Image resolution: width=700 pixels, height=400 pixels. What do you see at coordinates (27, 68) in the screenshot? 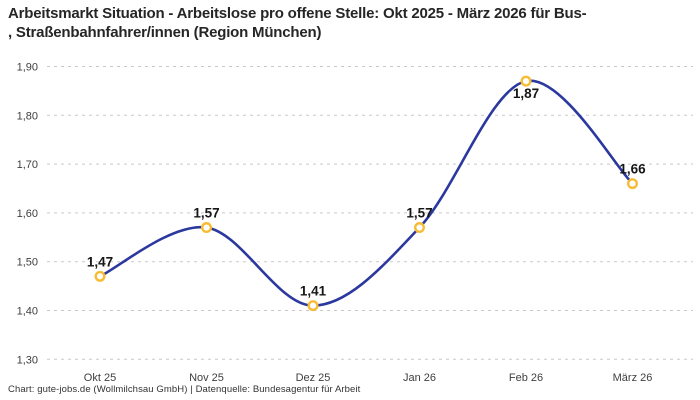
I see `y-tick-label: 1,90` at bounding box center [27, 68].